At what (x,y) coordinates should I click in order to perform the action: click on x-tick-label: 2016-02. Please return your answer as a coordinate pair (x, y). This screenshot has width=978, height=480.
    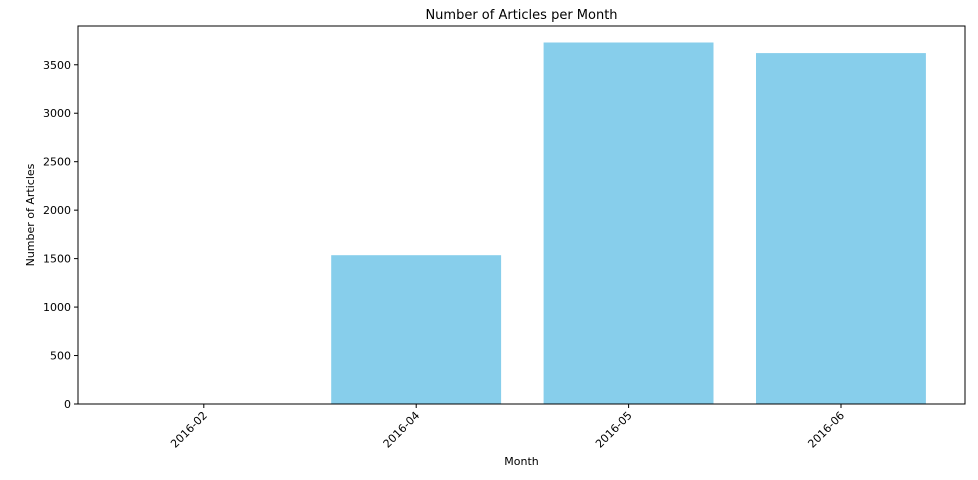
    Looking at the image, I should click on (189, 430).